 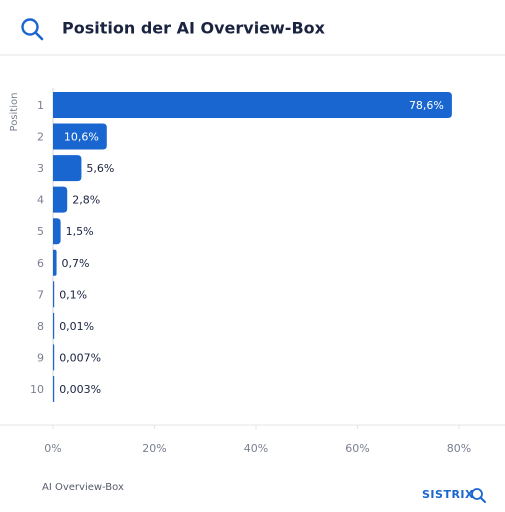 What do you see at coordinates (39, 36) in the screenshot?
I see `search-icon-handle` at bounding box center [39, 36].